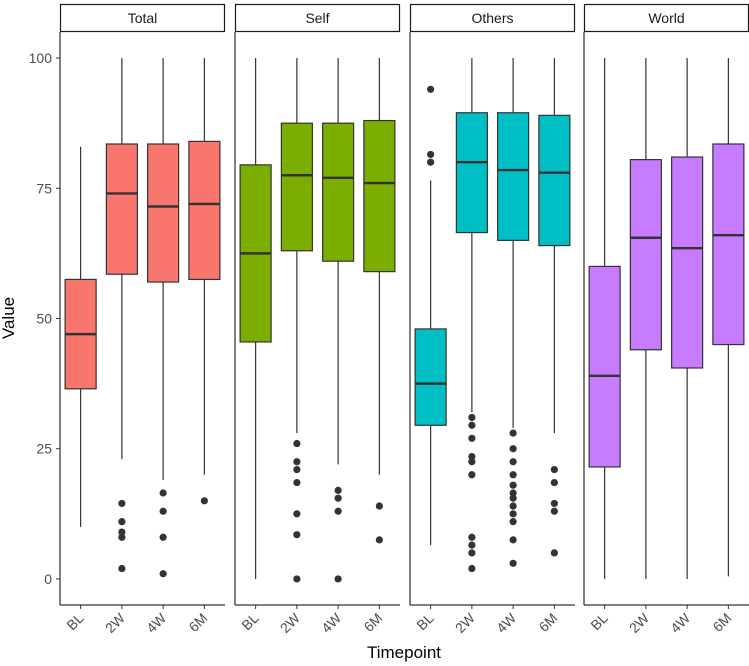 This screenshot has width=749, height=666. What do you see at coordinates (9, 318) in the screenshot?
I see `y-axis-title: Value` at bounding box center [9, 318].